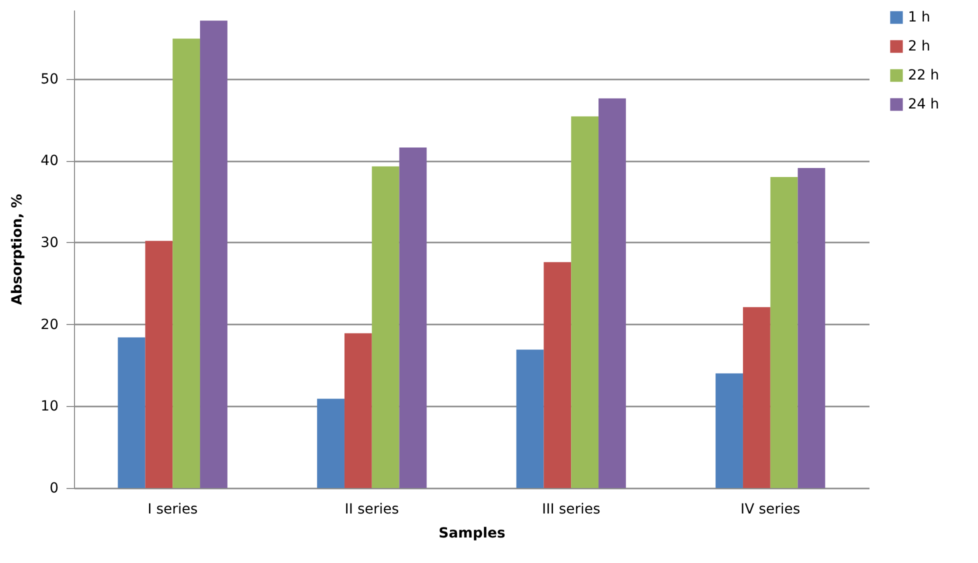  What do you see at coordinates (472, 534) in the screenshot?
I see `x-axis-title: Samples` at bounding box center [472, 534].